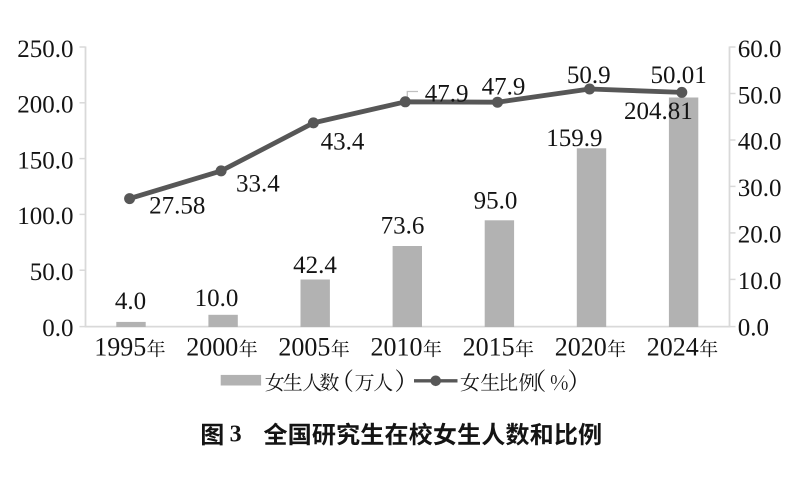 The image size is (800, 484). What do you see at coordinates (212, 347) in the screenshot?
I see `svg-text: 2000` at bounding box center [212, 347].